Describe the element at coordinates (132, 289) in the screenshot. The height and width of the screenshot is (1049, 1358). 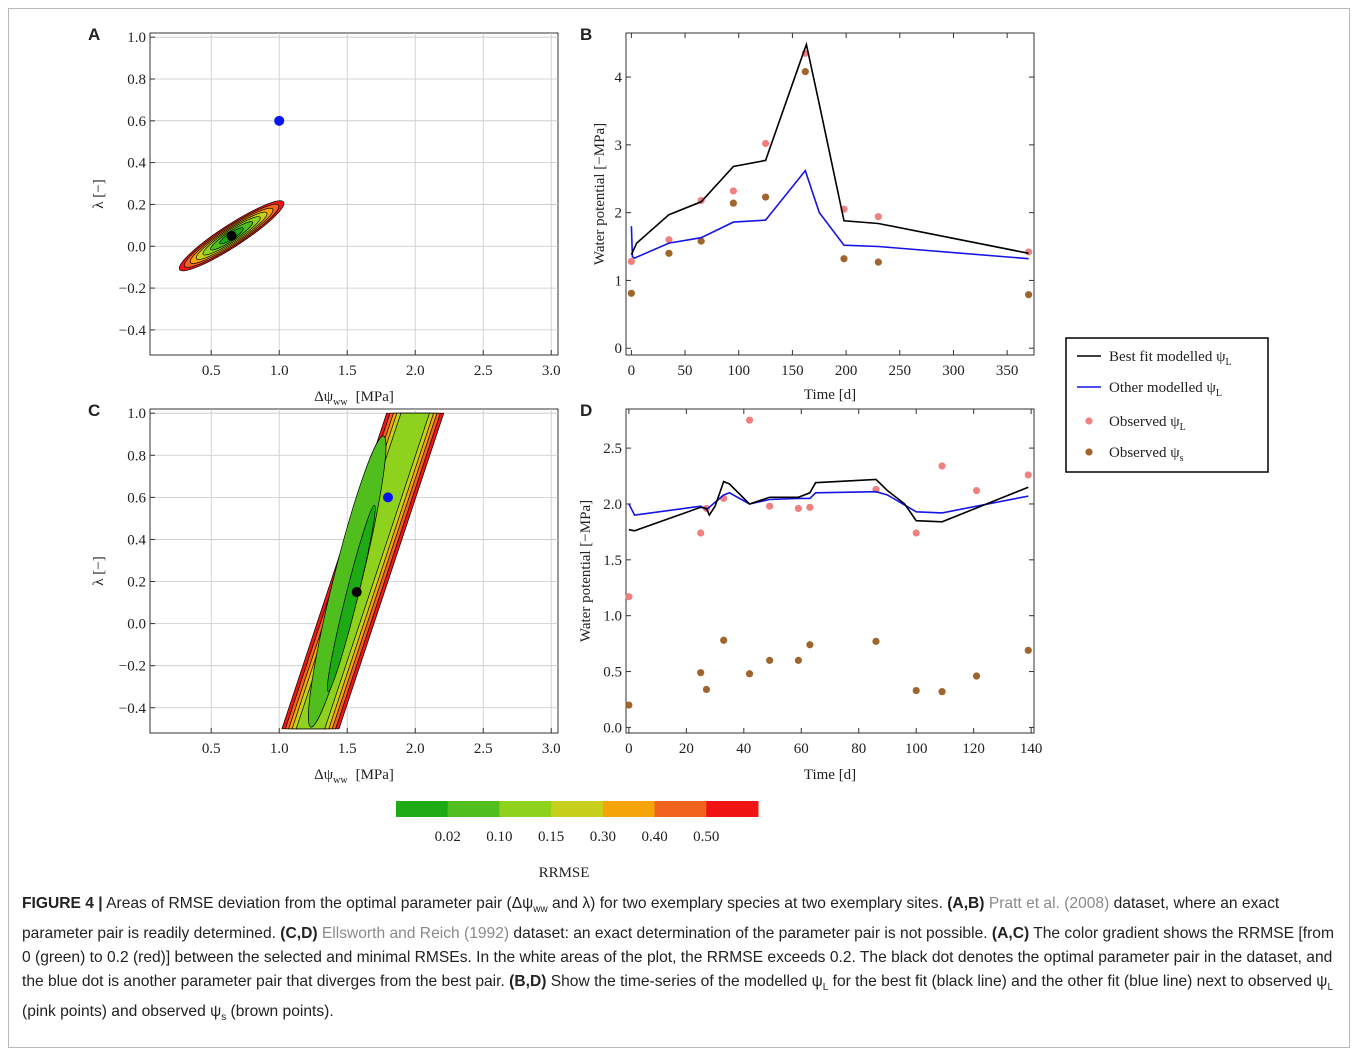
I see `y-tick-label: −0.2` at that location.